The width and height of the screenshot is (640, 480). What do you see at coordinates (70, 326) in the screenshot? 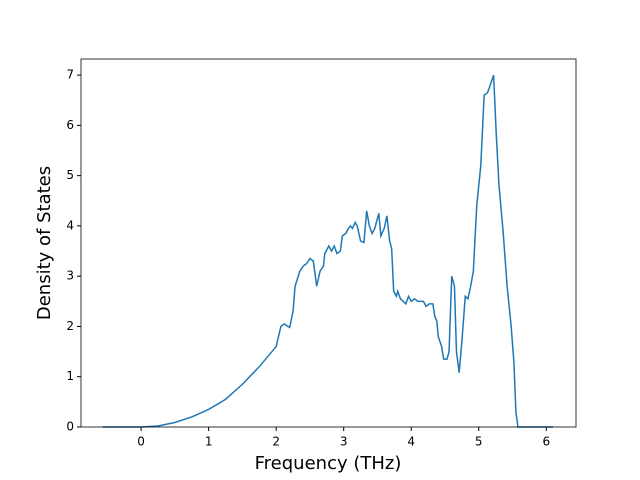
I see `y-tick-label: 2` at bounding box center [70, 326].